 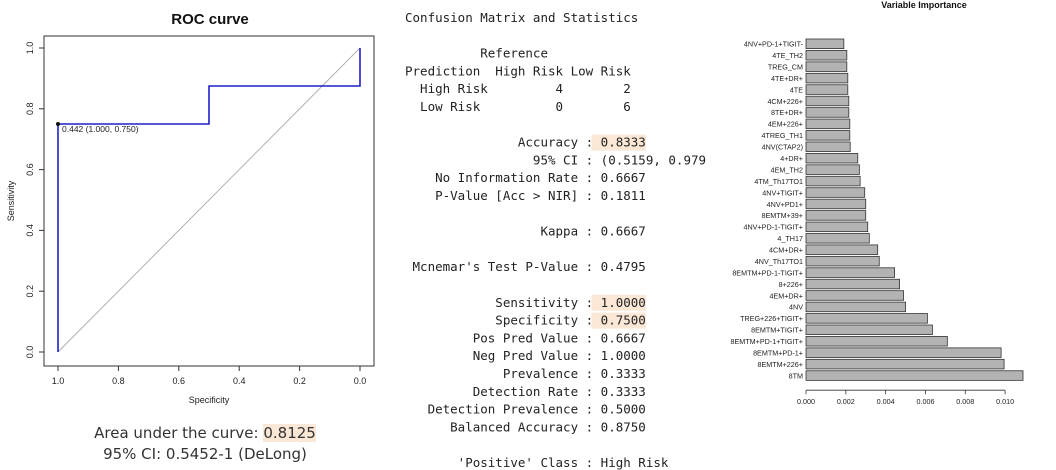 I want to click on vi-title: Variable Importance, so click(x=924, y=5).